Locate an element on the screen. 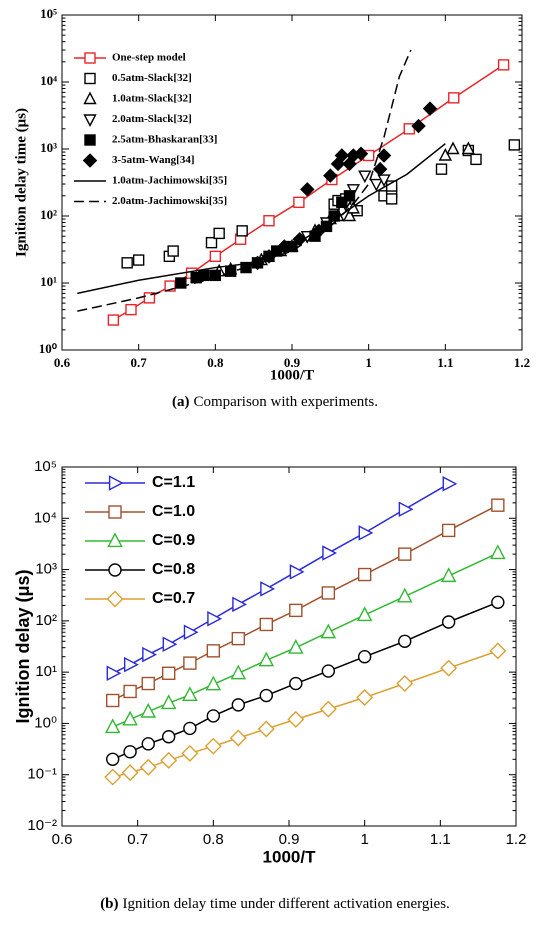 This screenshot has width=550, height=928. y-tick-label: 10⁴ is located at coordinates (48, 80).